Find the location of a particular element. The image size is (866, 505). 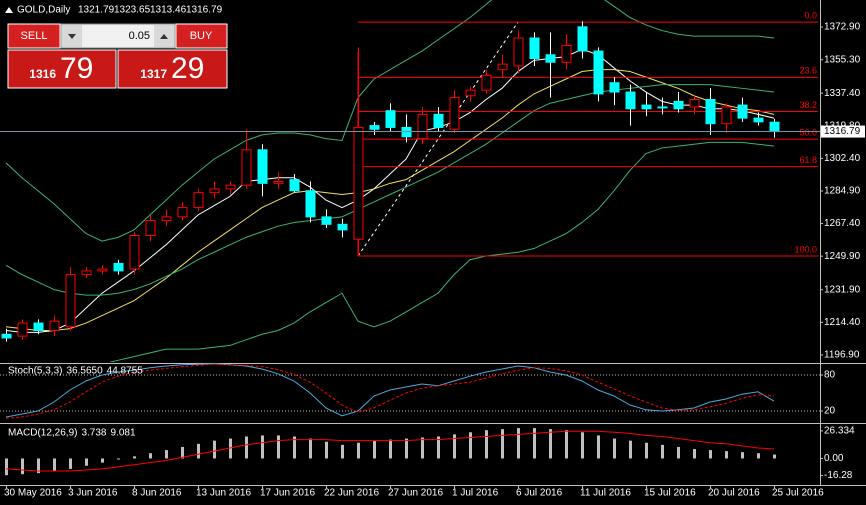

y-tick-label: 80 is located at coordinates (830, 375).